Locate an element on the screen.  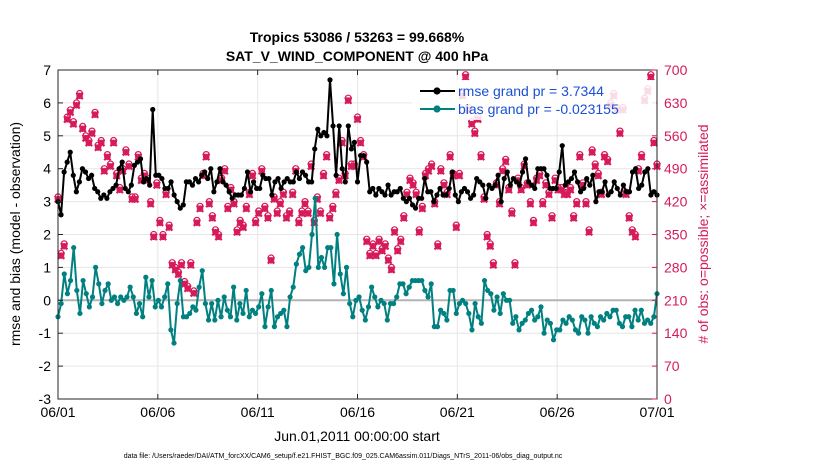
left-y-tick-label: 5 is located at coordinates (47, 136).